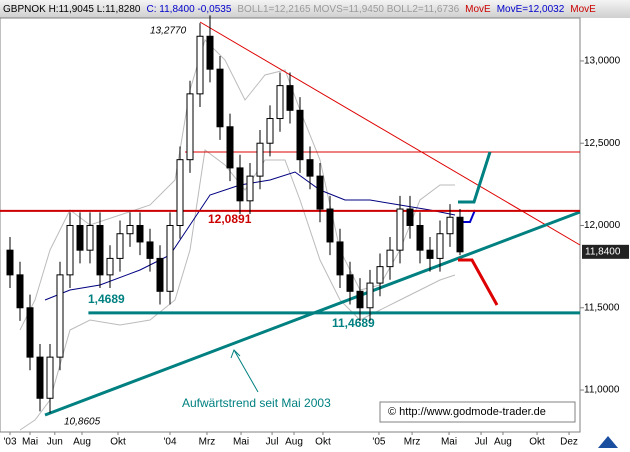 The height and width of the screenshot is (452, 630). What do you see at coordinates (603, 251) in the screenshot?
I see `last-price-label: 11,8400` at bounding box center [603, 251].